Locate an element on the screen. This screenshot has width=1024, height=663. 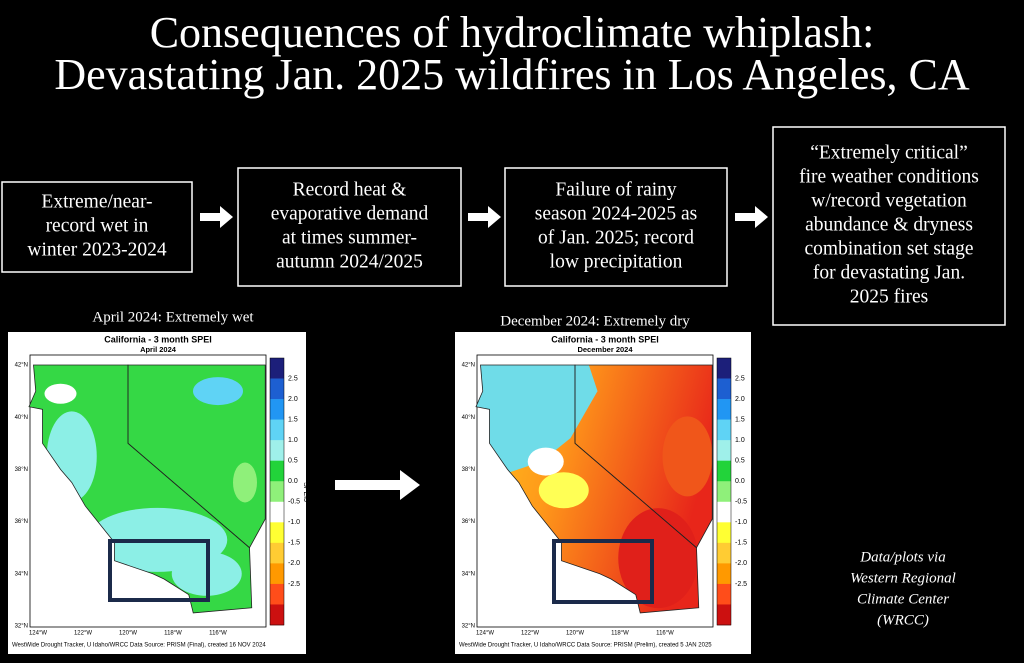
map-caption: December 2024: Extremely dry is located at coordinates (595, 321).